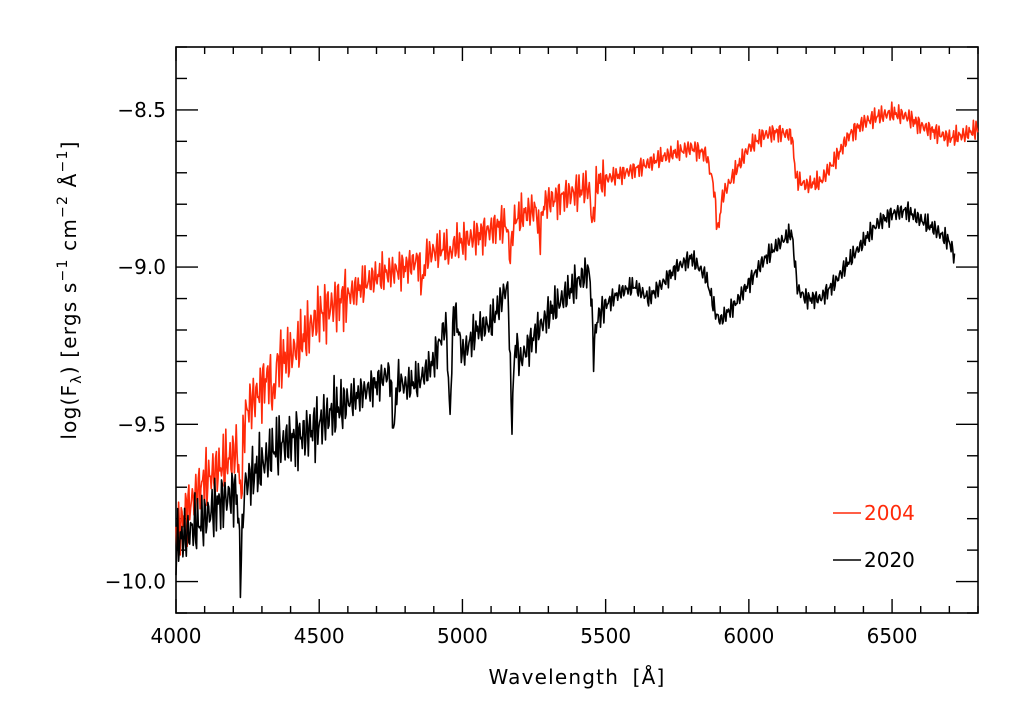 The image size is (1024, 703). What do you see at coordinates (63, 206) in the screenshot?
I see `y-label-exp2: −2` at bounding box center [63, 206].